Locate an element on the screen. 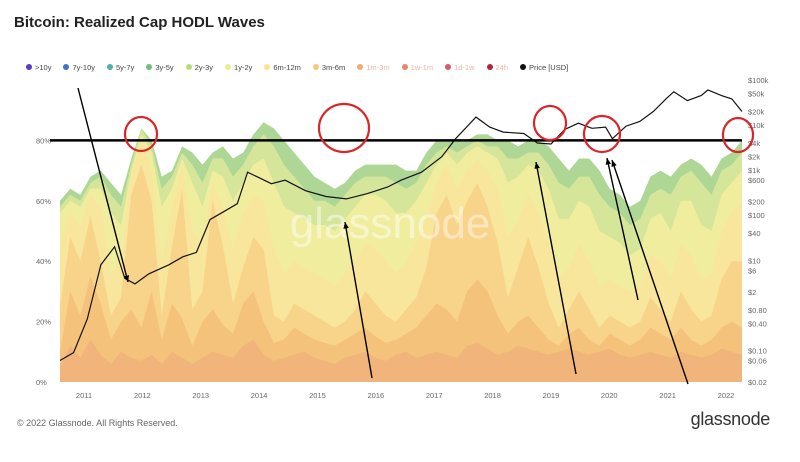  y-left-tick-label: 40% is located at coordinates (43, 261).